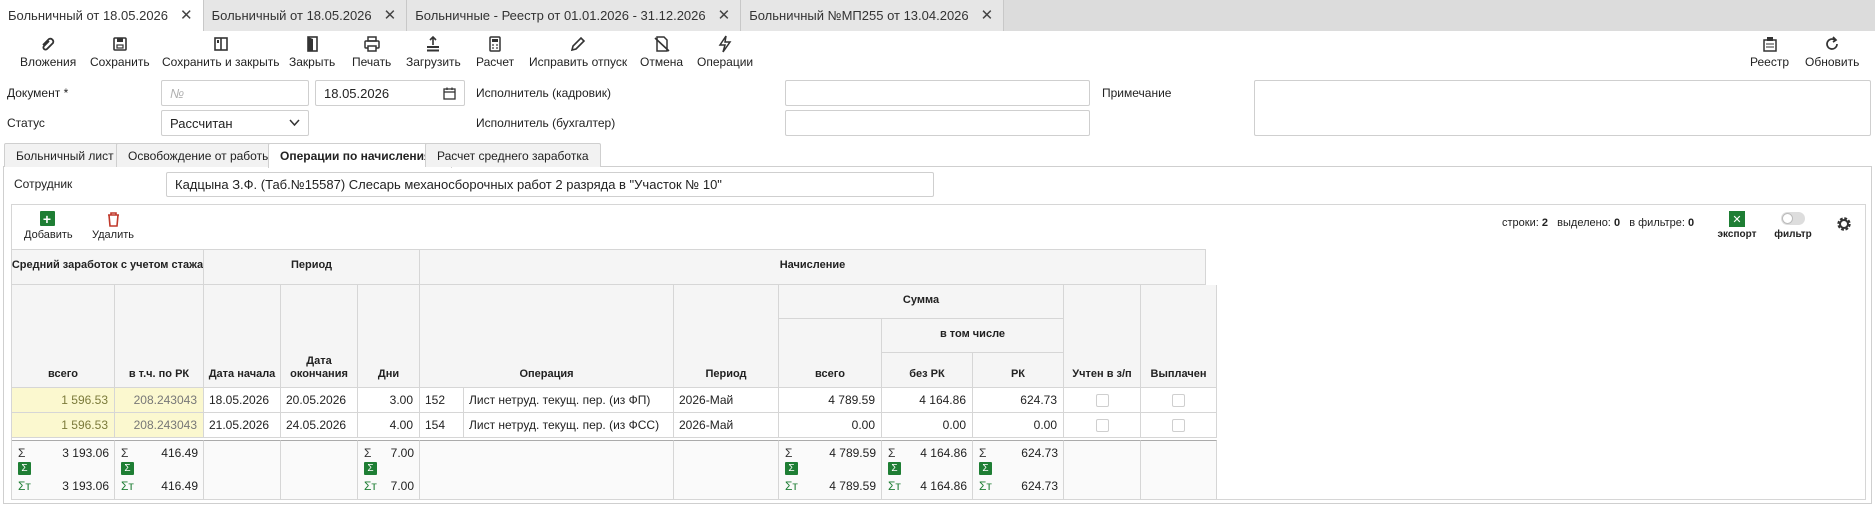 Image resolution: width=1875 pixels, height=507 pixels. Describe the element at coordinates (120, 54) in the screenshot. I see `save-button: Сохранить` at that location.